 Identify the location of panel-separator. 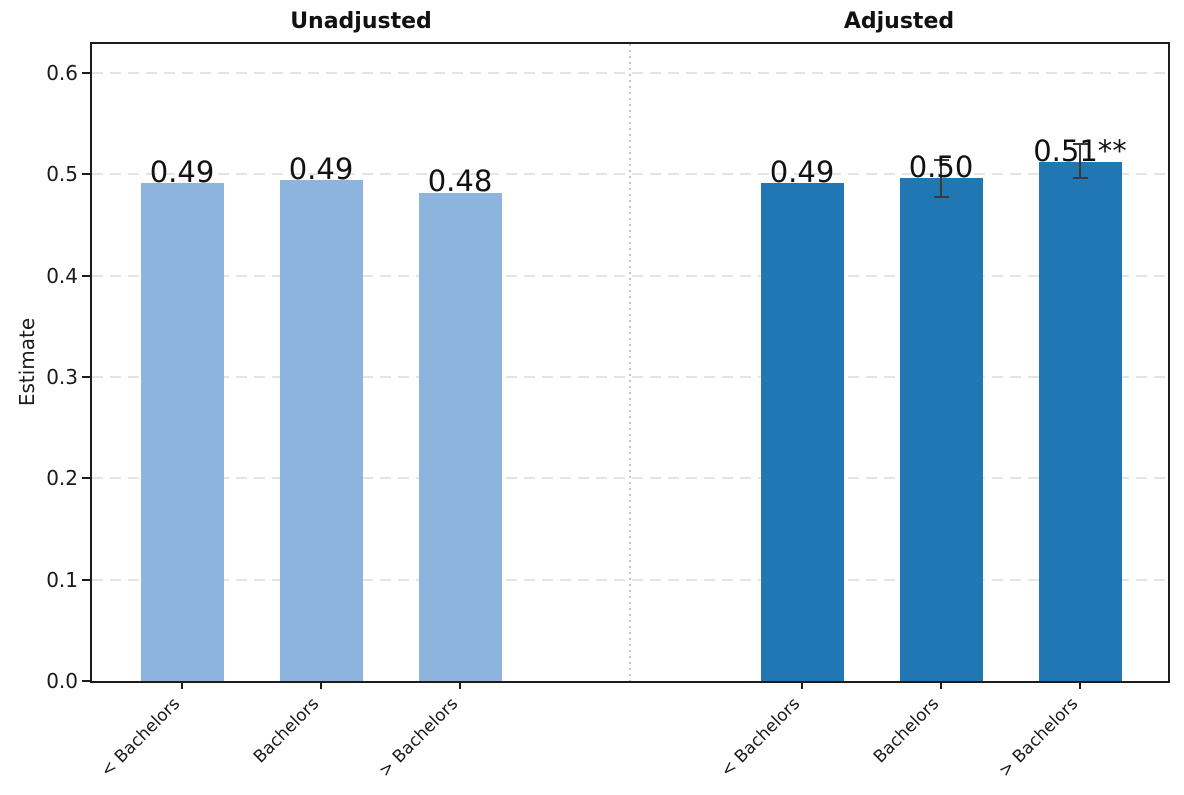
(630, 362).